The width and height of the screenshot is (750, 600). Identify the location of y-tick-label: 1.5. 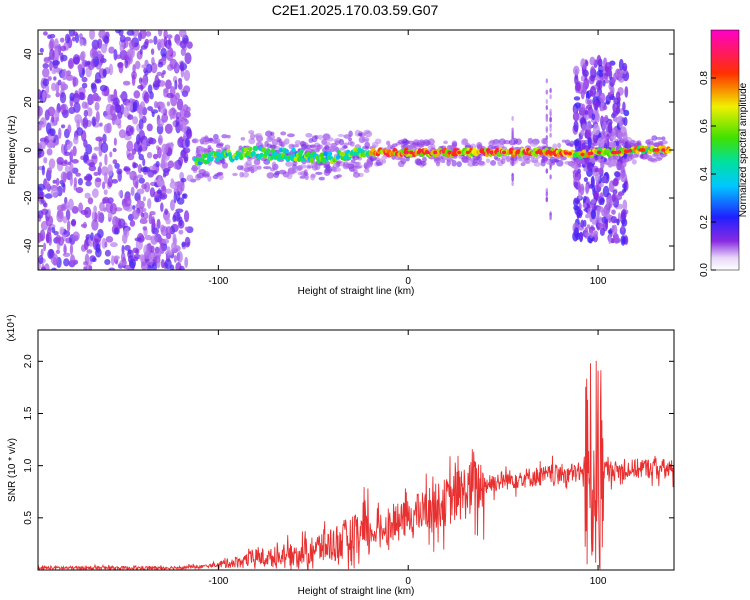
(28, 413).